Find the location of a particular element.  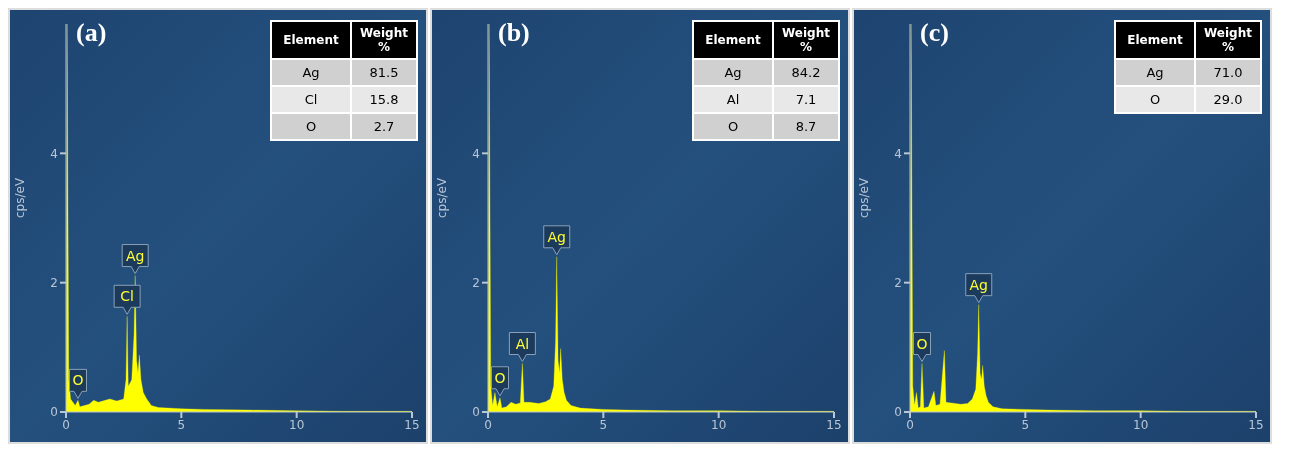

chart-title: (a) is located at coordinates (91, 33).